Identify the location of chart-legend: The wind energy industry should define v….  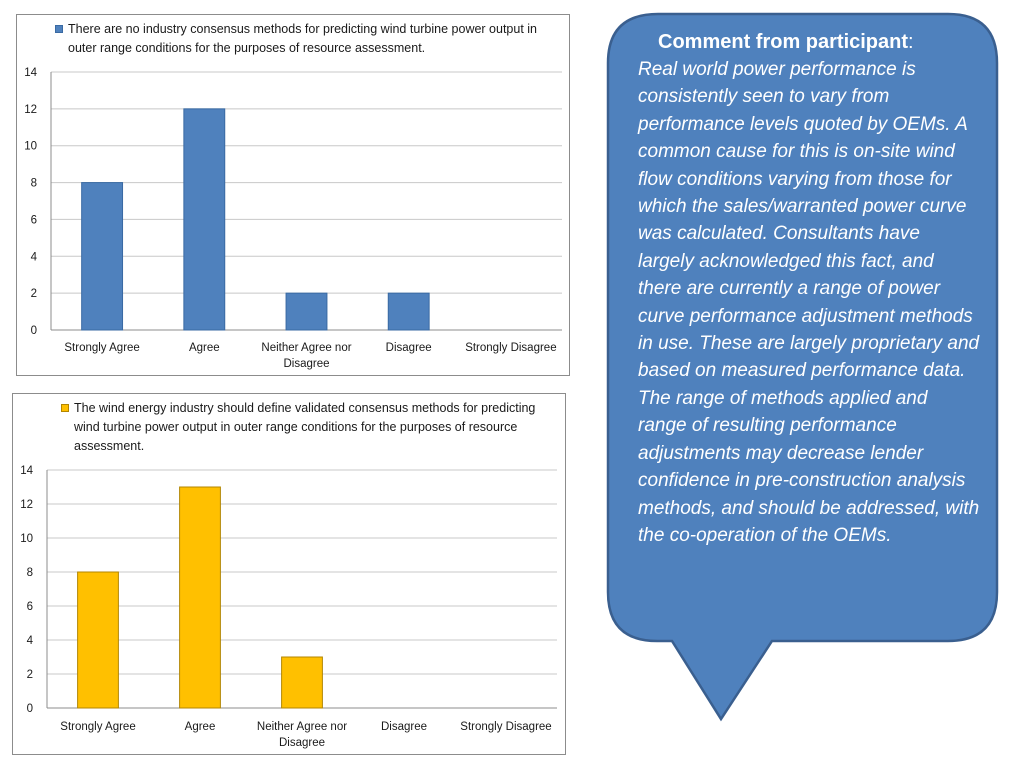
(300, 427).